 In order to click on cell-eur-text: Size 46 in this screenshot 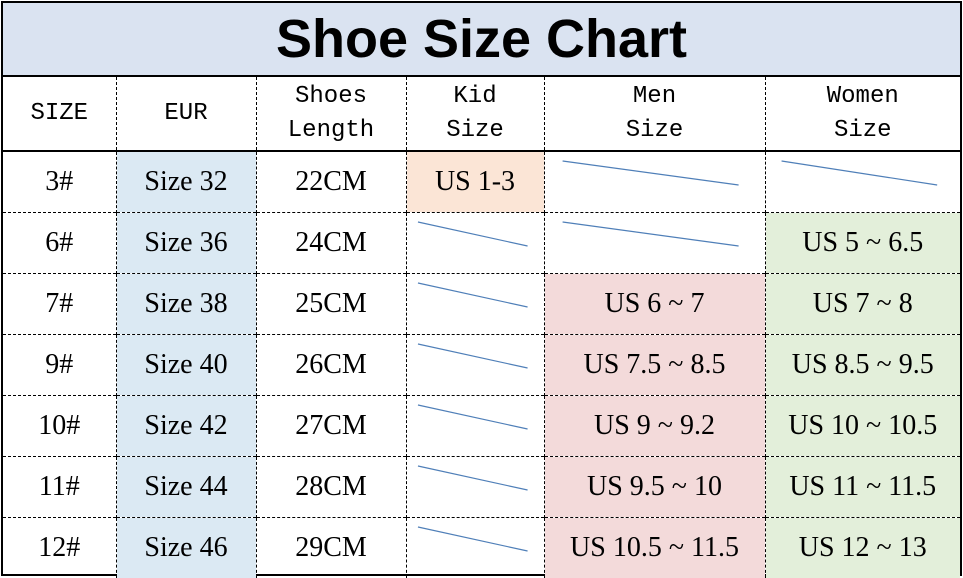, I will do `click(185, 547)`.